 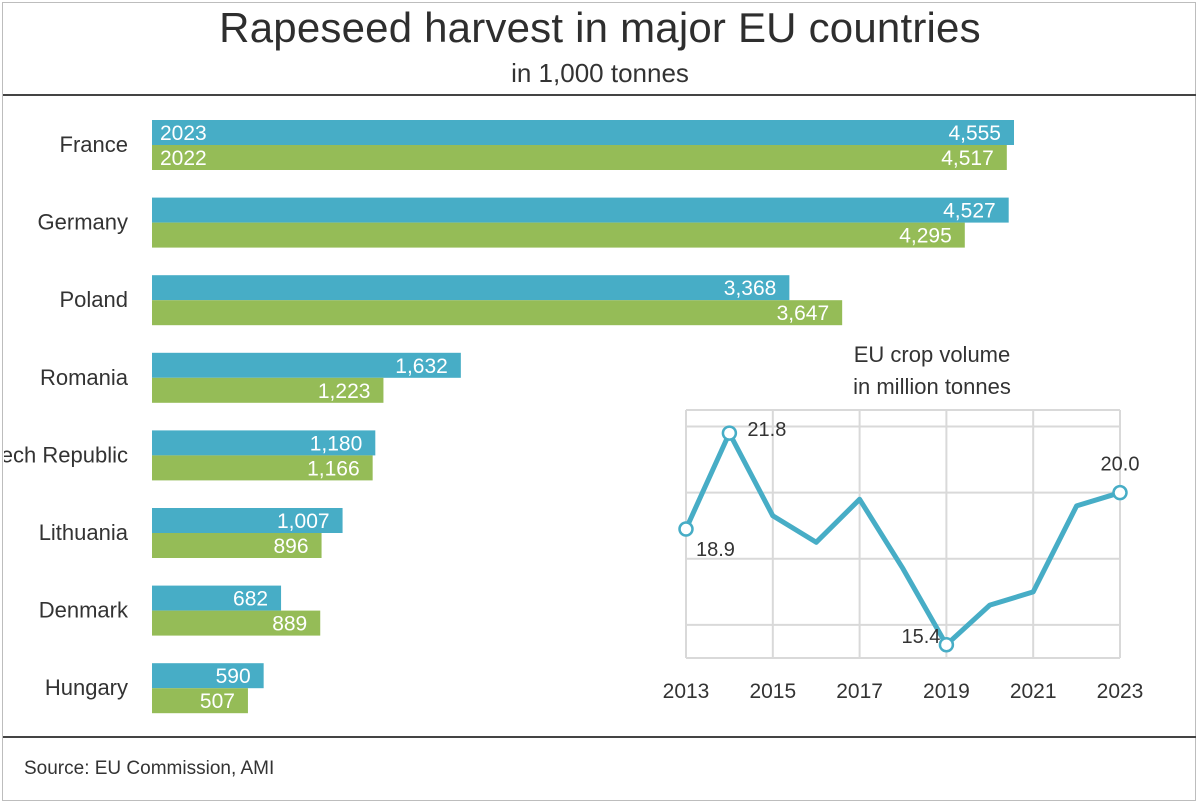 What do you see at coordinates (932, 386) in the screenshot?
I see `inset-title-line: in million tonnes` at bounding box center [932, 386].